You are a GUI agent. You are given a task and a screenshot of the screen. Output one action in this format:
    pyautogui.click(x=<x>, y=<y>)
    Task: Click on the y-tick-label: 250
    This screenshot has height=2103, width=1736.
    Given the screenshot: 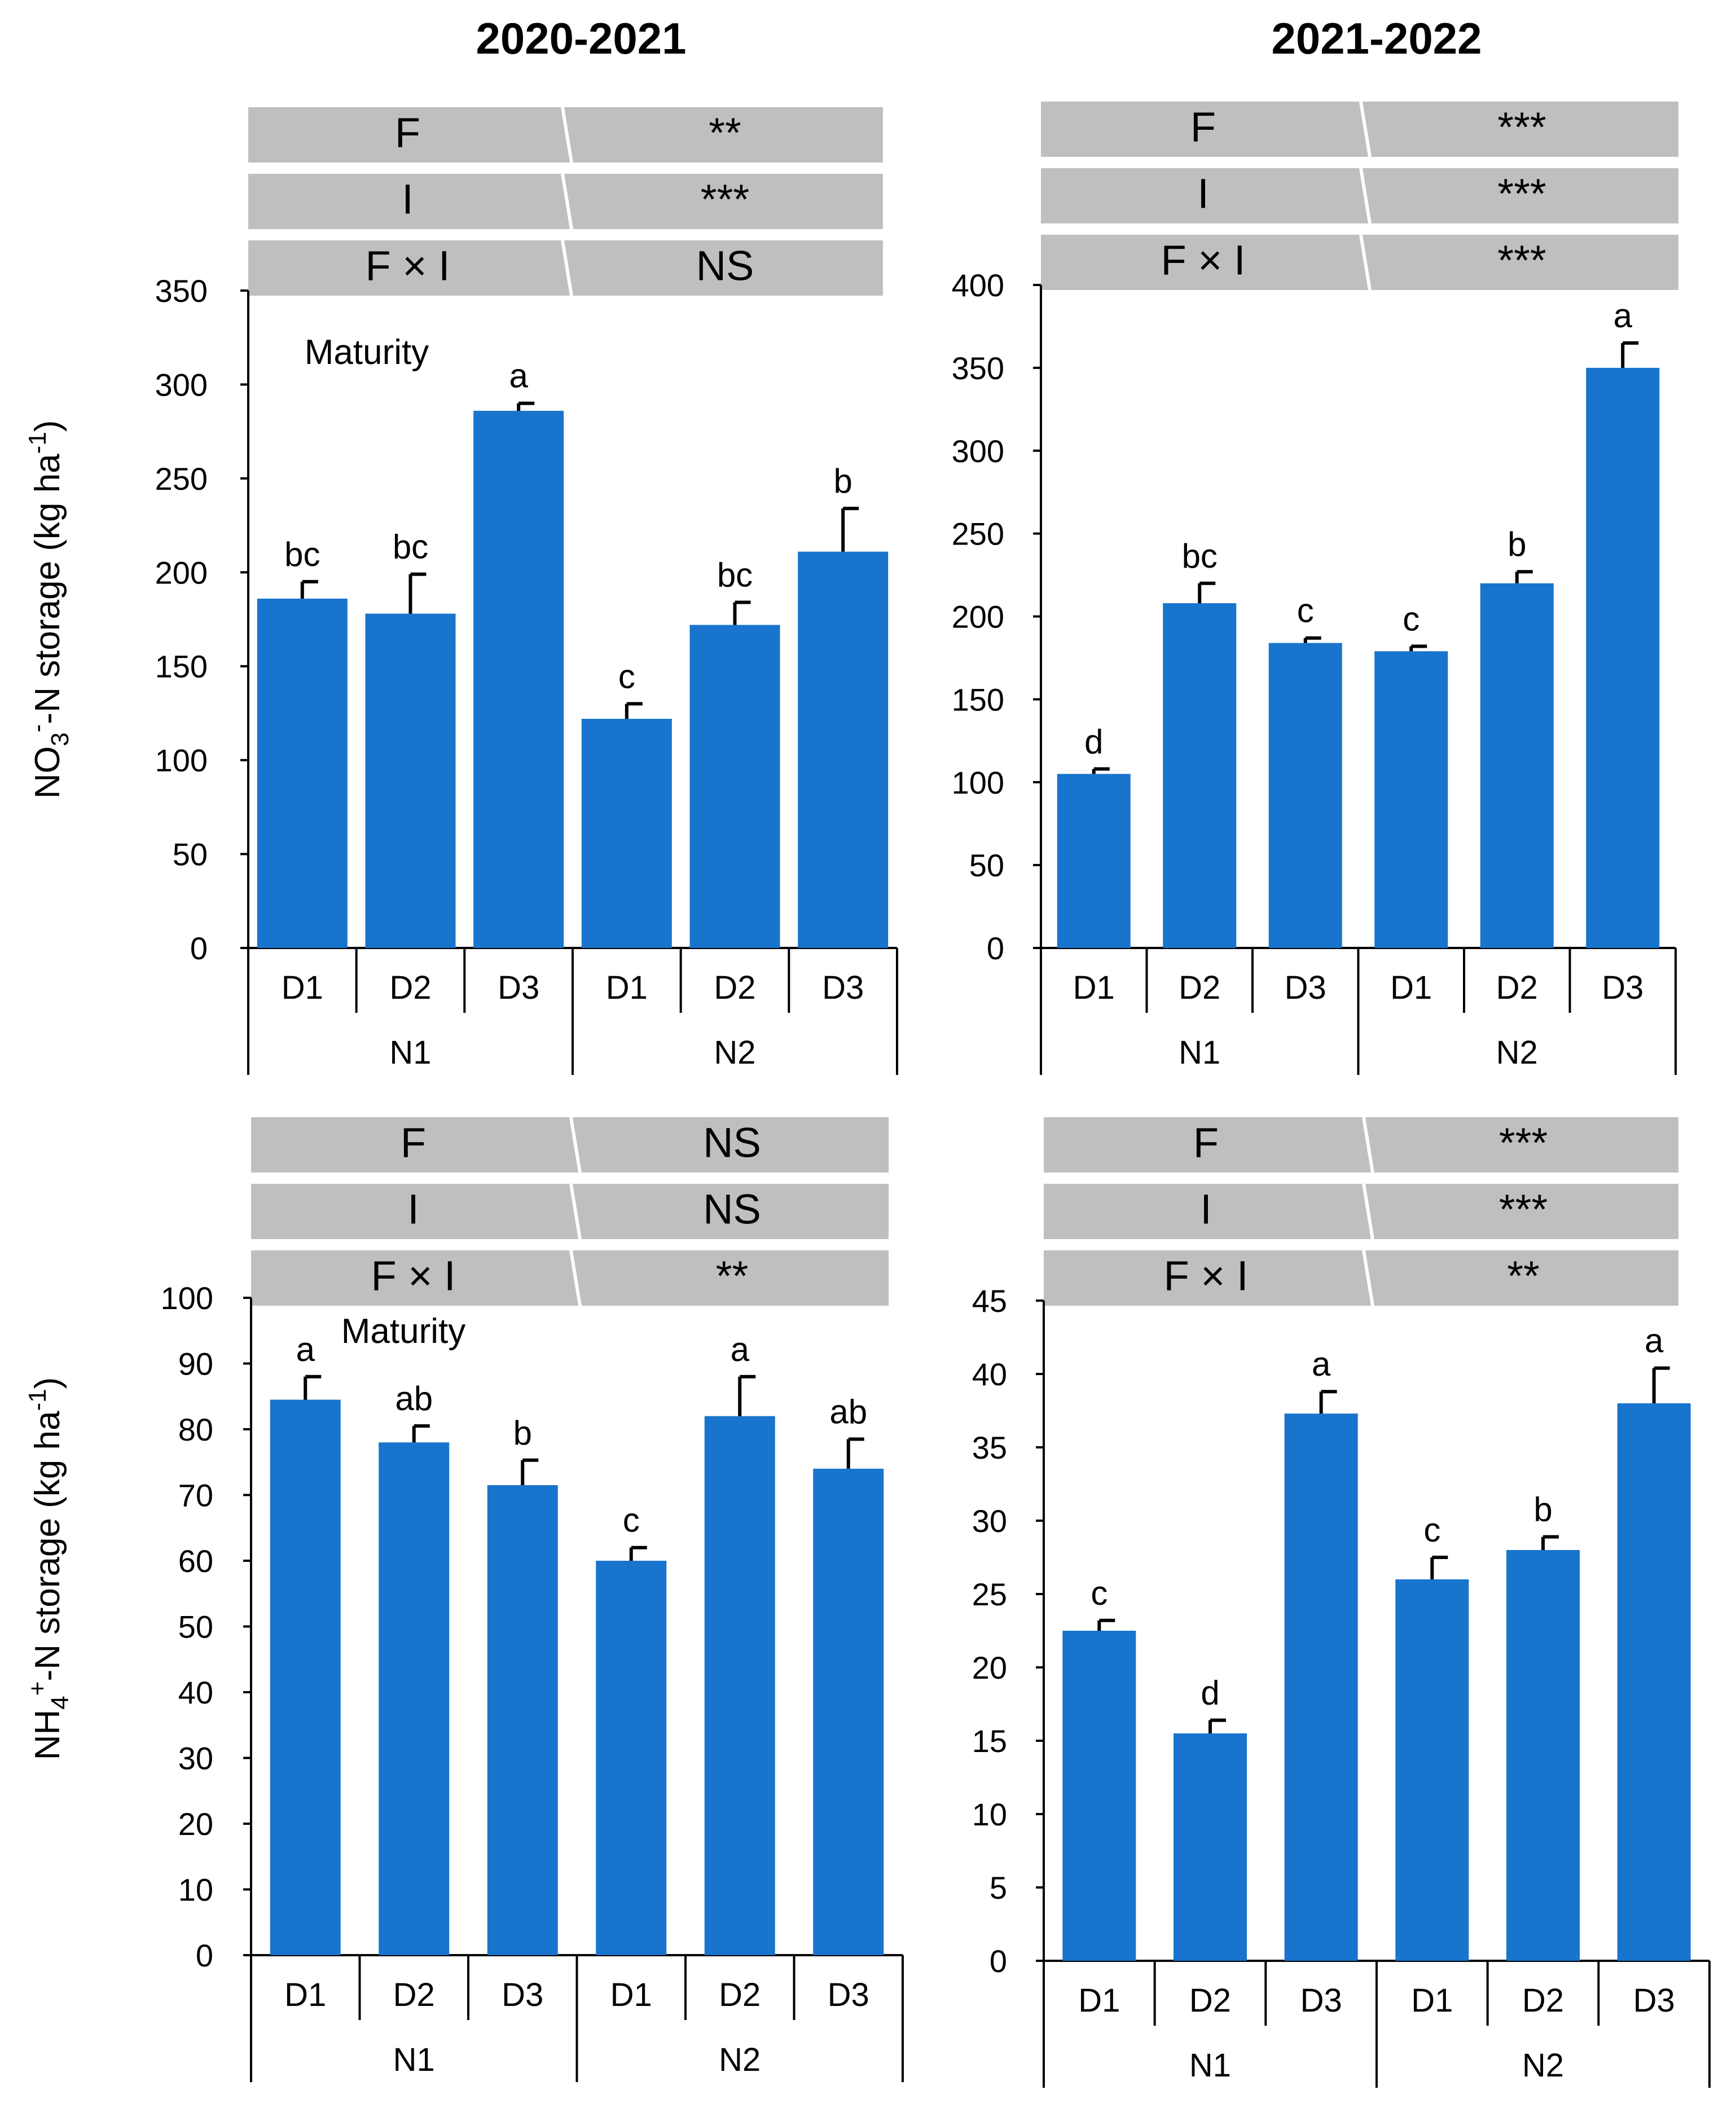 What is the action you would take?
    pyautogui.click(x=978, y=534)
    